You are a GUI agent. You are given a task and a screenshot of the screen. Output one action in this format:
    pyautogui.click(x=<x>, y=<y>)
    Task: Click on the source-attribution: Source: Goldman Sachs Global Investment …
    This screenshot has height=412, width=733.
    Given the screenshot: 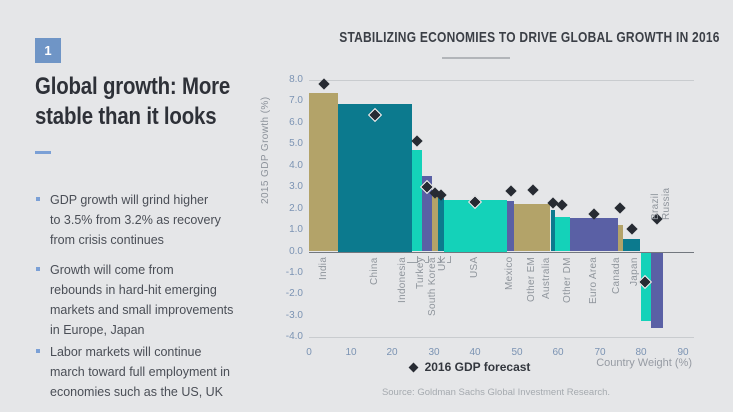 What is the action you would take?
    pyautogui.click(x=496, y=392)
    